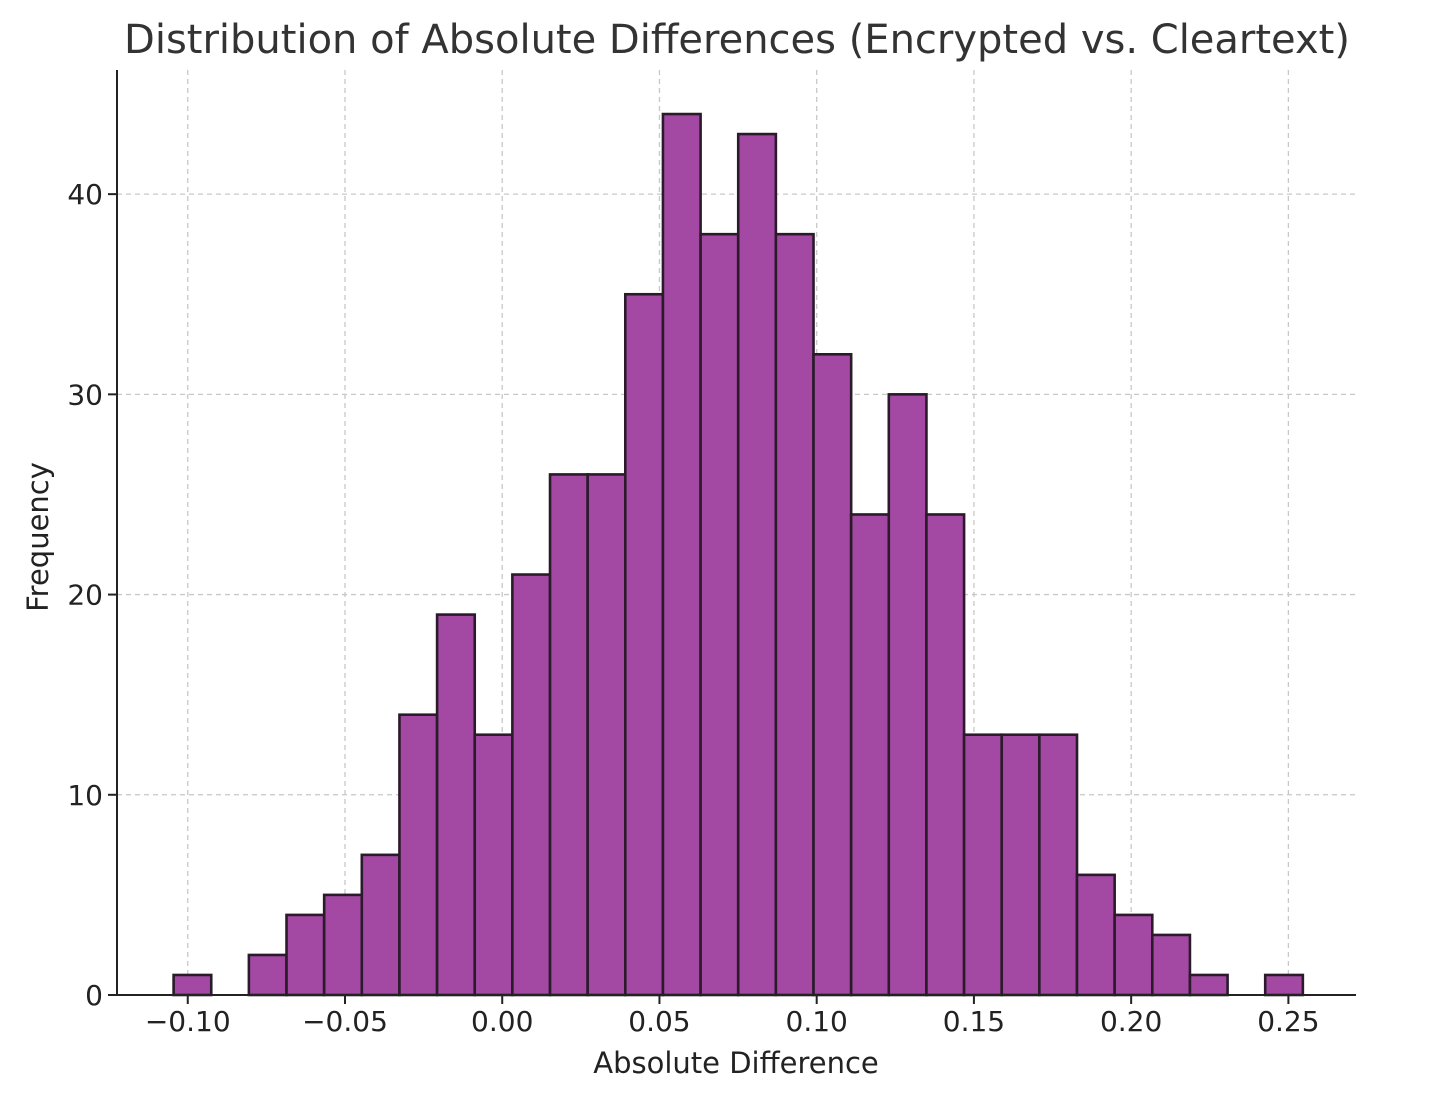 This screenshot has height=1106, width=1439. What do you see at coordinates (85, 394) in the screenshot?
I see `y-tick-label: 30` at bounding box center [85, 394].